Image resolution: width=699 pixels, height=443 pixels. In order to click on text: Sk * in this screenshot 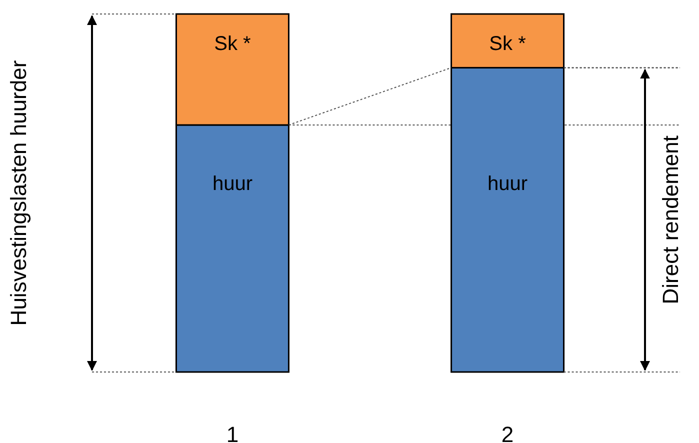, I will do `click(232, 44)`.